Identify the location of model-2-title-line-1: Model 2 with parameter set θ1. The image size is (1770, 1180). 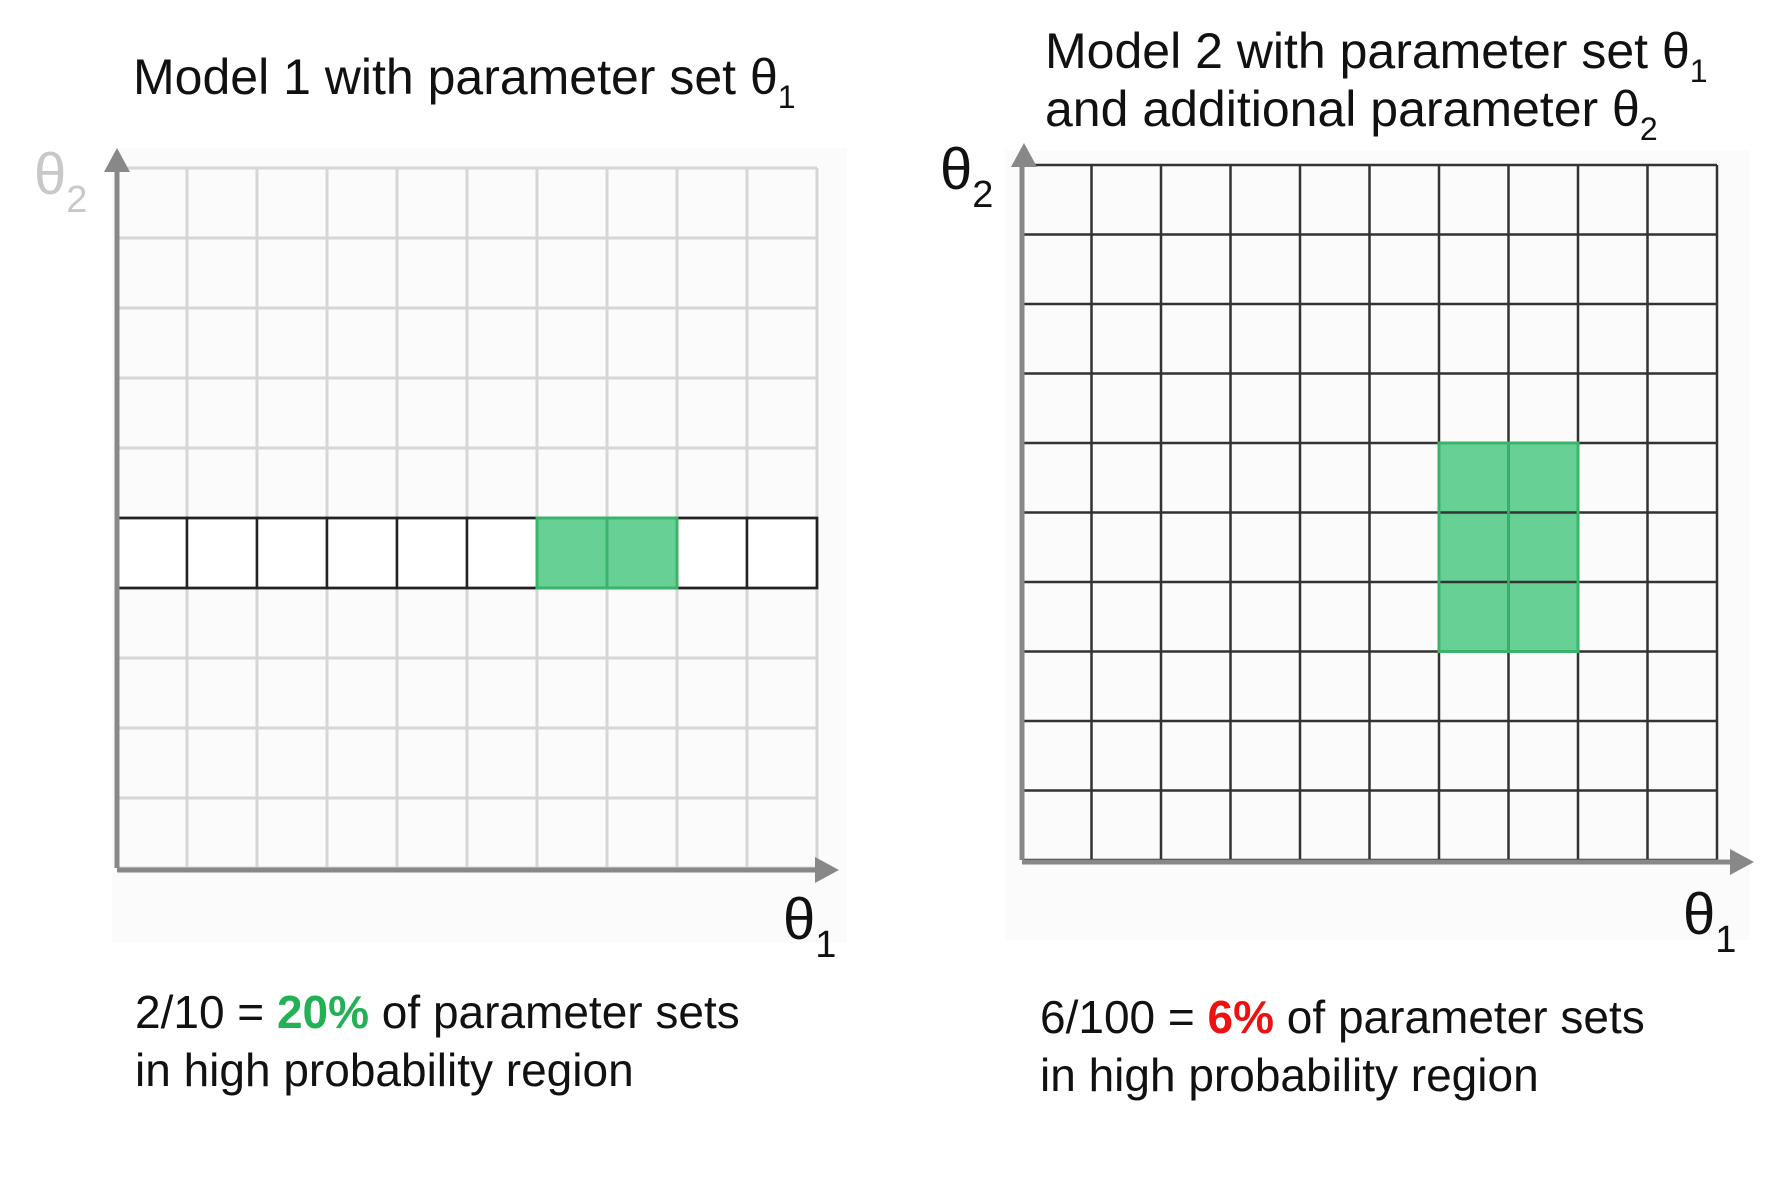
(1376, 54).